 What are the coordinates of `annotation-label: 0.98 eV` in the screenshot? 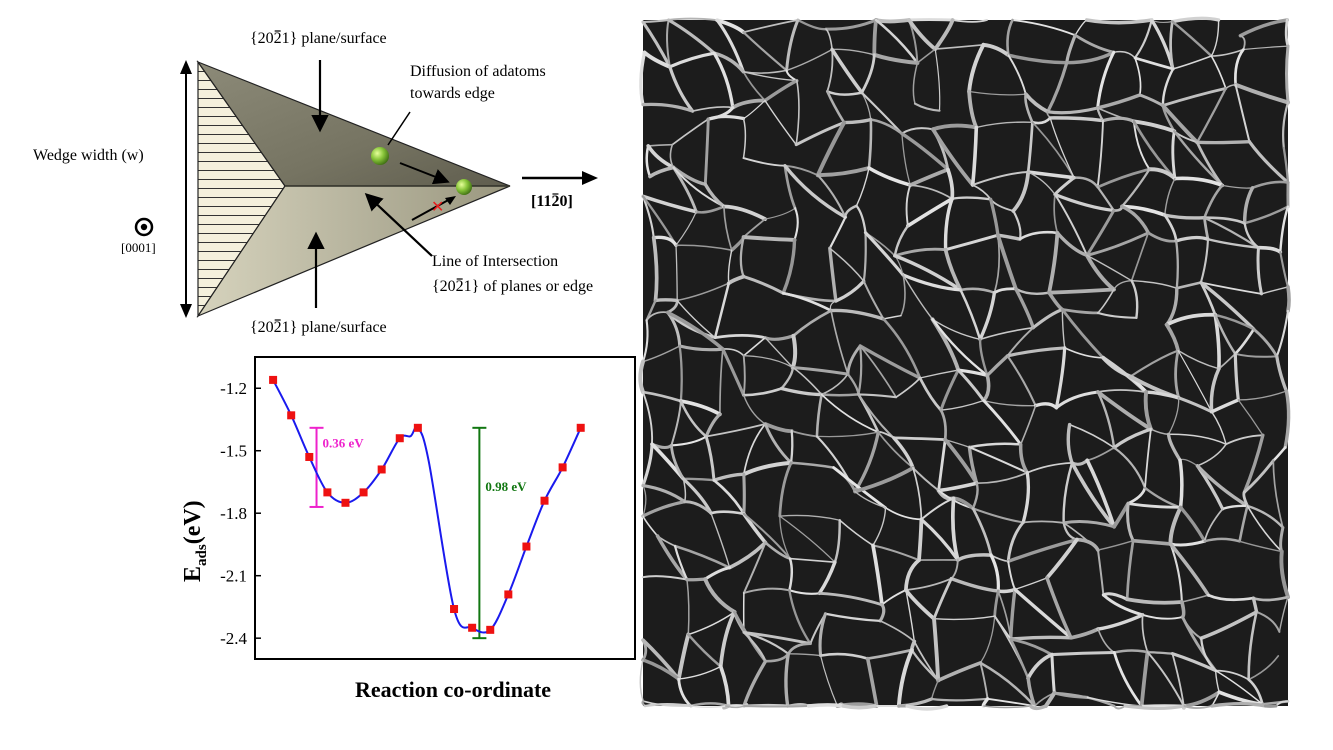 It's located at (506, 486).